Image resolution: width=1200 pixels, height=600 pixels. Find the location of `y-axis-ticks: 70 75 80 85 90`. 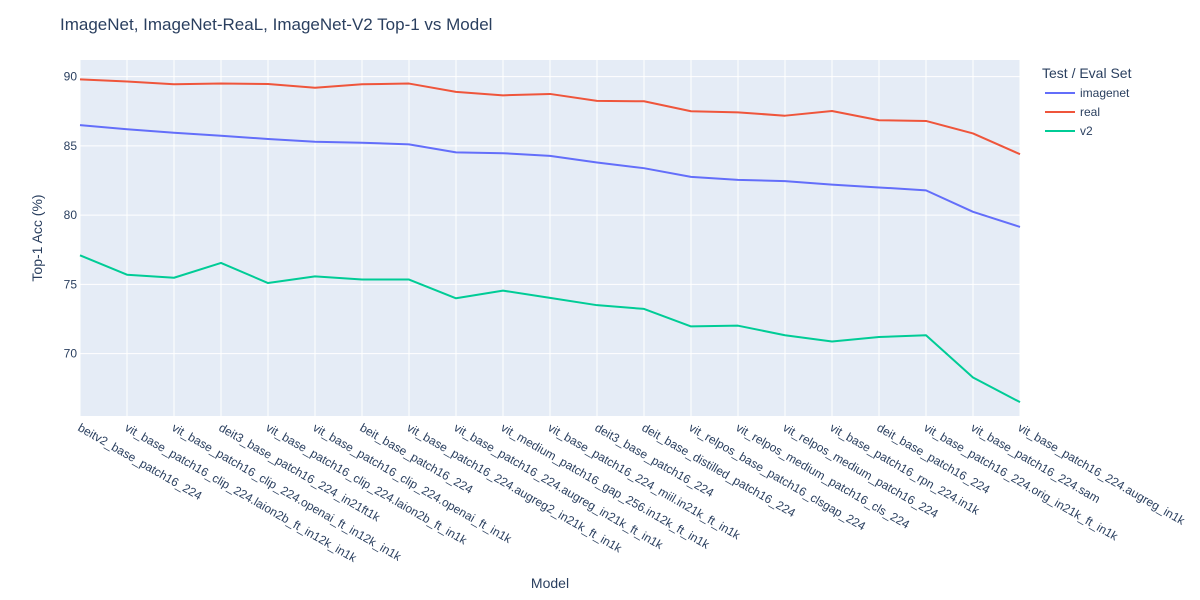

y-axis-ticks: 70 75 80 85 90 is located at coordinates (71, 215).